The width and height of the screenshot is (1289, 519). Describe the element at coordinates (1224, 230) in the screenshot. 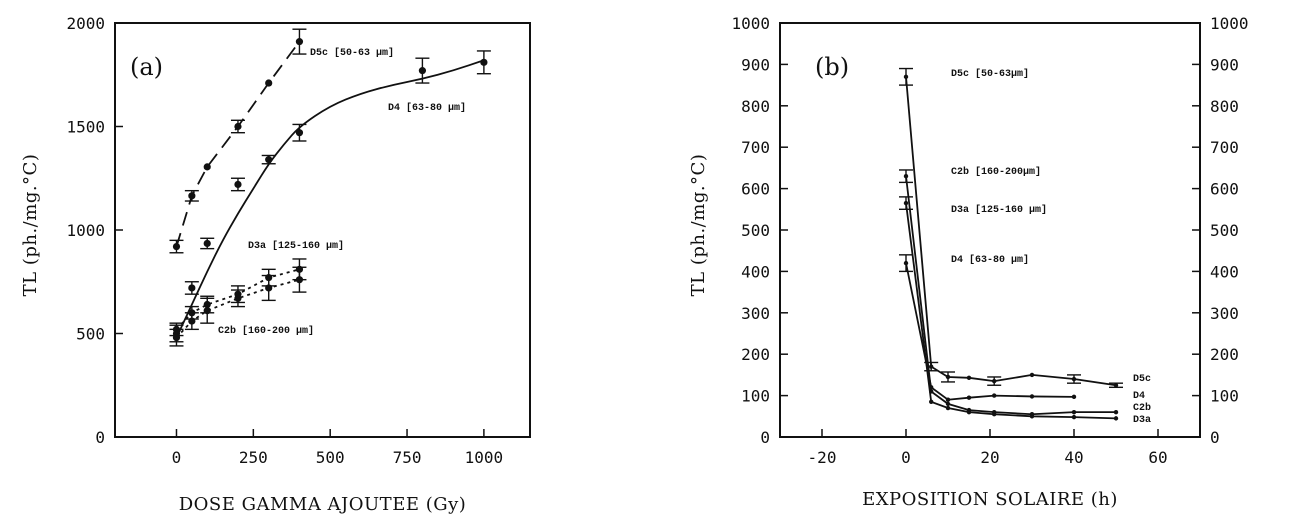

I see `y-tick-label-right: 500` at that location.